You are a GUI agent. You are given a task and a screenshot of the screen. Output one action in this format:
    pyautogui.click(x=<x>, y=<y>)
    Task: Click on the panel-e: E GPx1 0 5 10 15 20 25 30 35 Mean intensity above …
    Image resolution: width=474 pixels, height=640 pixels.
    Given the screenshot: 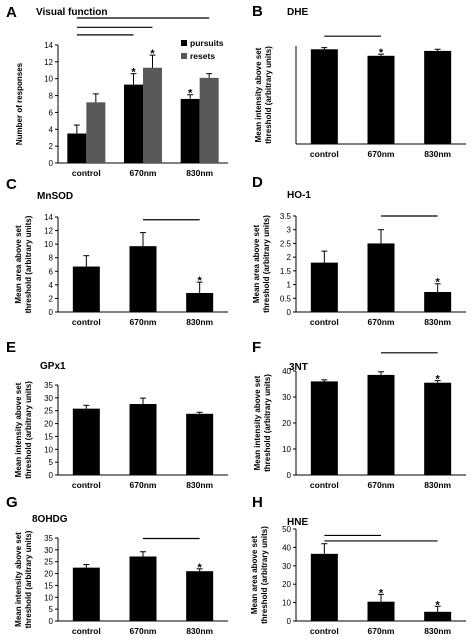 What is the action you would take?
    pyautogui.click(x=117, y=414)
    